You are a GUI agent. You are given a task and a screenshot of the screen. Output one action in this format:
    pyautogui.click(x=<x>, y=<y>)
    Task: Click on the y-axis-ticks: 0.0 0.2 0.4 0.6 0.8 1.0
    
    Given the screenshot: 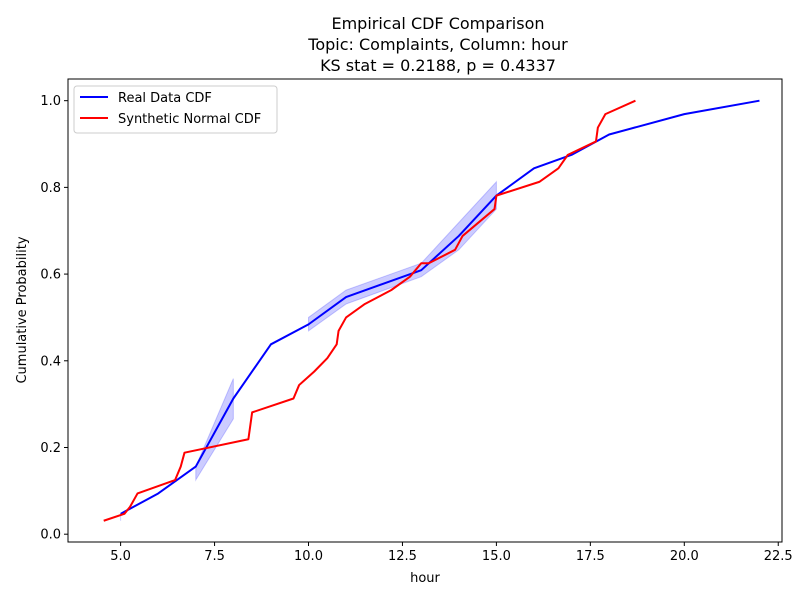 What is the action you would take?
    pyautogui.click(x=54, y=318)
    